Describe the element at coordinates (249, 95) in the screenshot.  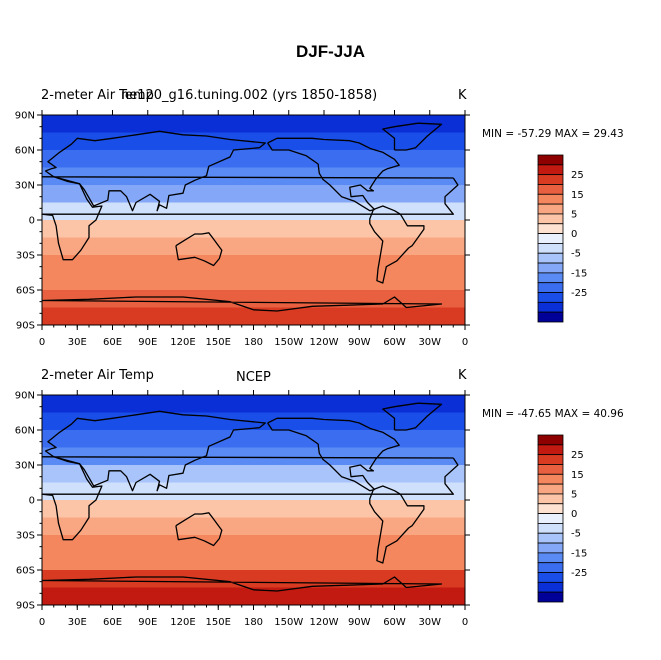
I see `overlap-title: ne120_g16.tuning.002 (yrs 1850-1858)` at that location.